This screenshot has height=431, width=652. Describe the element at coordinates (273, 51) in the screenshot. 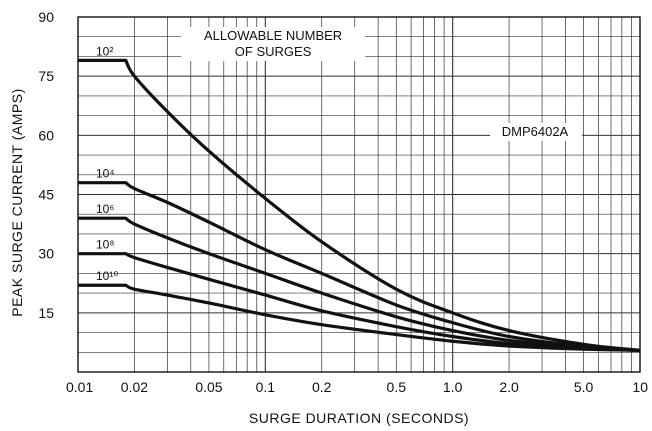

I see `legend-box-line-2: OF SURGES` at that location.